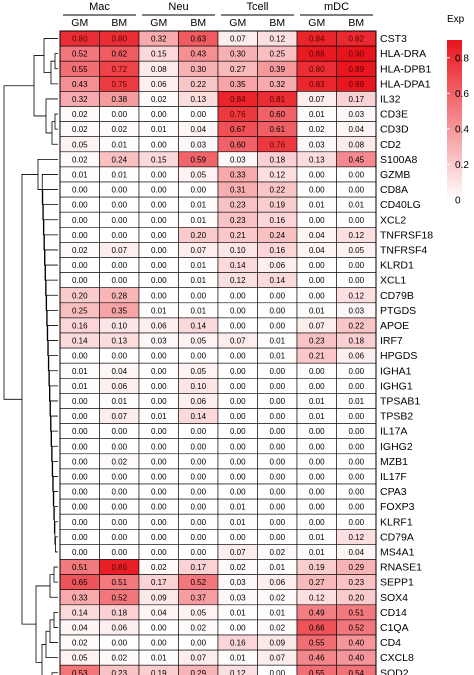  Describe the element at coordinates (119, 69) in the screenshot. I see `cell-value-label: 0.72` at that location.